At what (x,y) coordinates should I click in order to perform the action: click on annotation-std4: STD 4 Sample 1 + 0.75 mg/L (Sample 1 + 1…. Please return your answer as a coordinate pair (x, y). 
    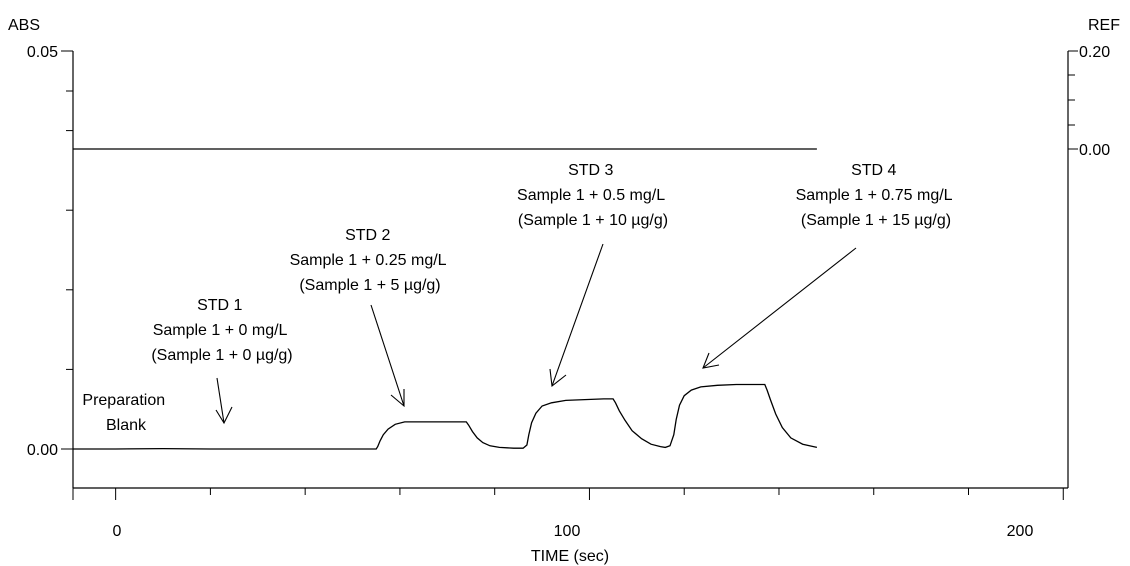
    Looking at the image, I should click on (876, 195).